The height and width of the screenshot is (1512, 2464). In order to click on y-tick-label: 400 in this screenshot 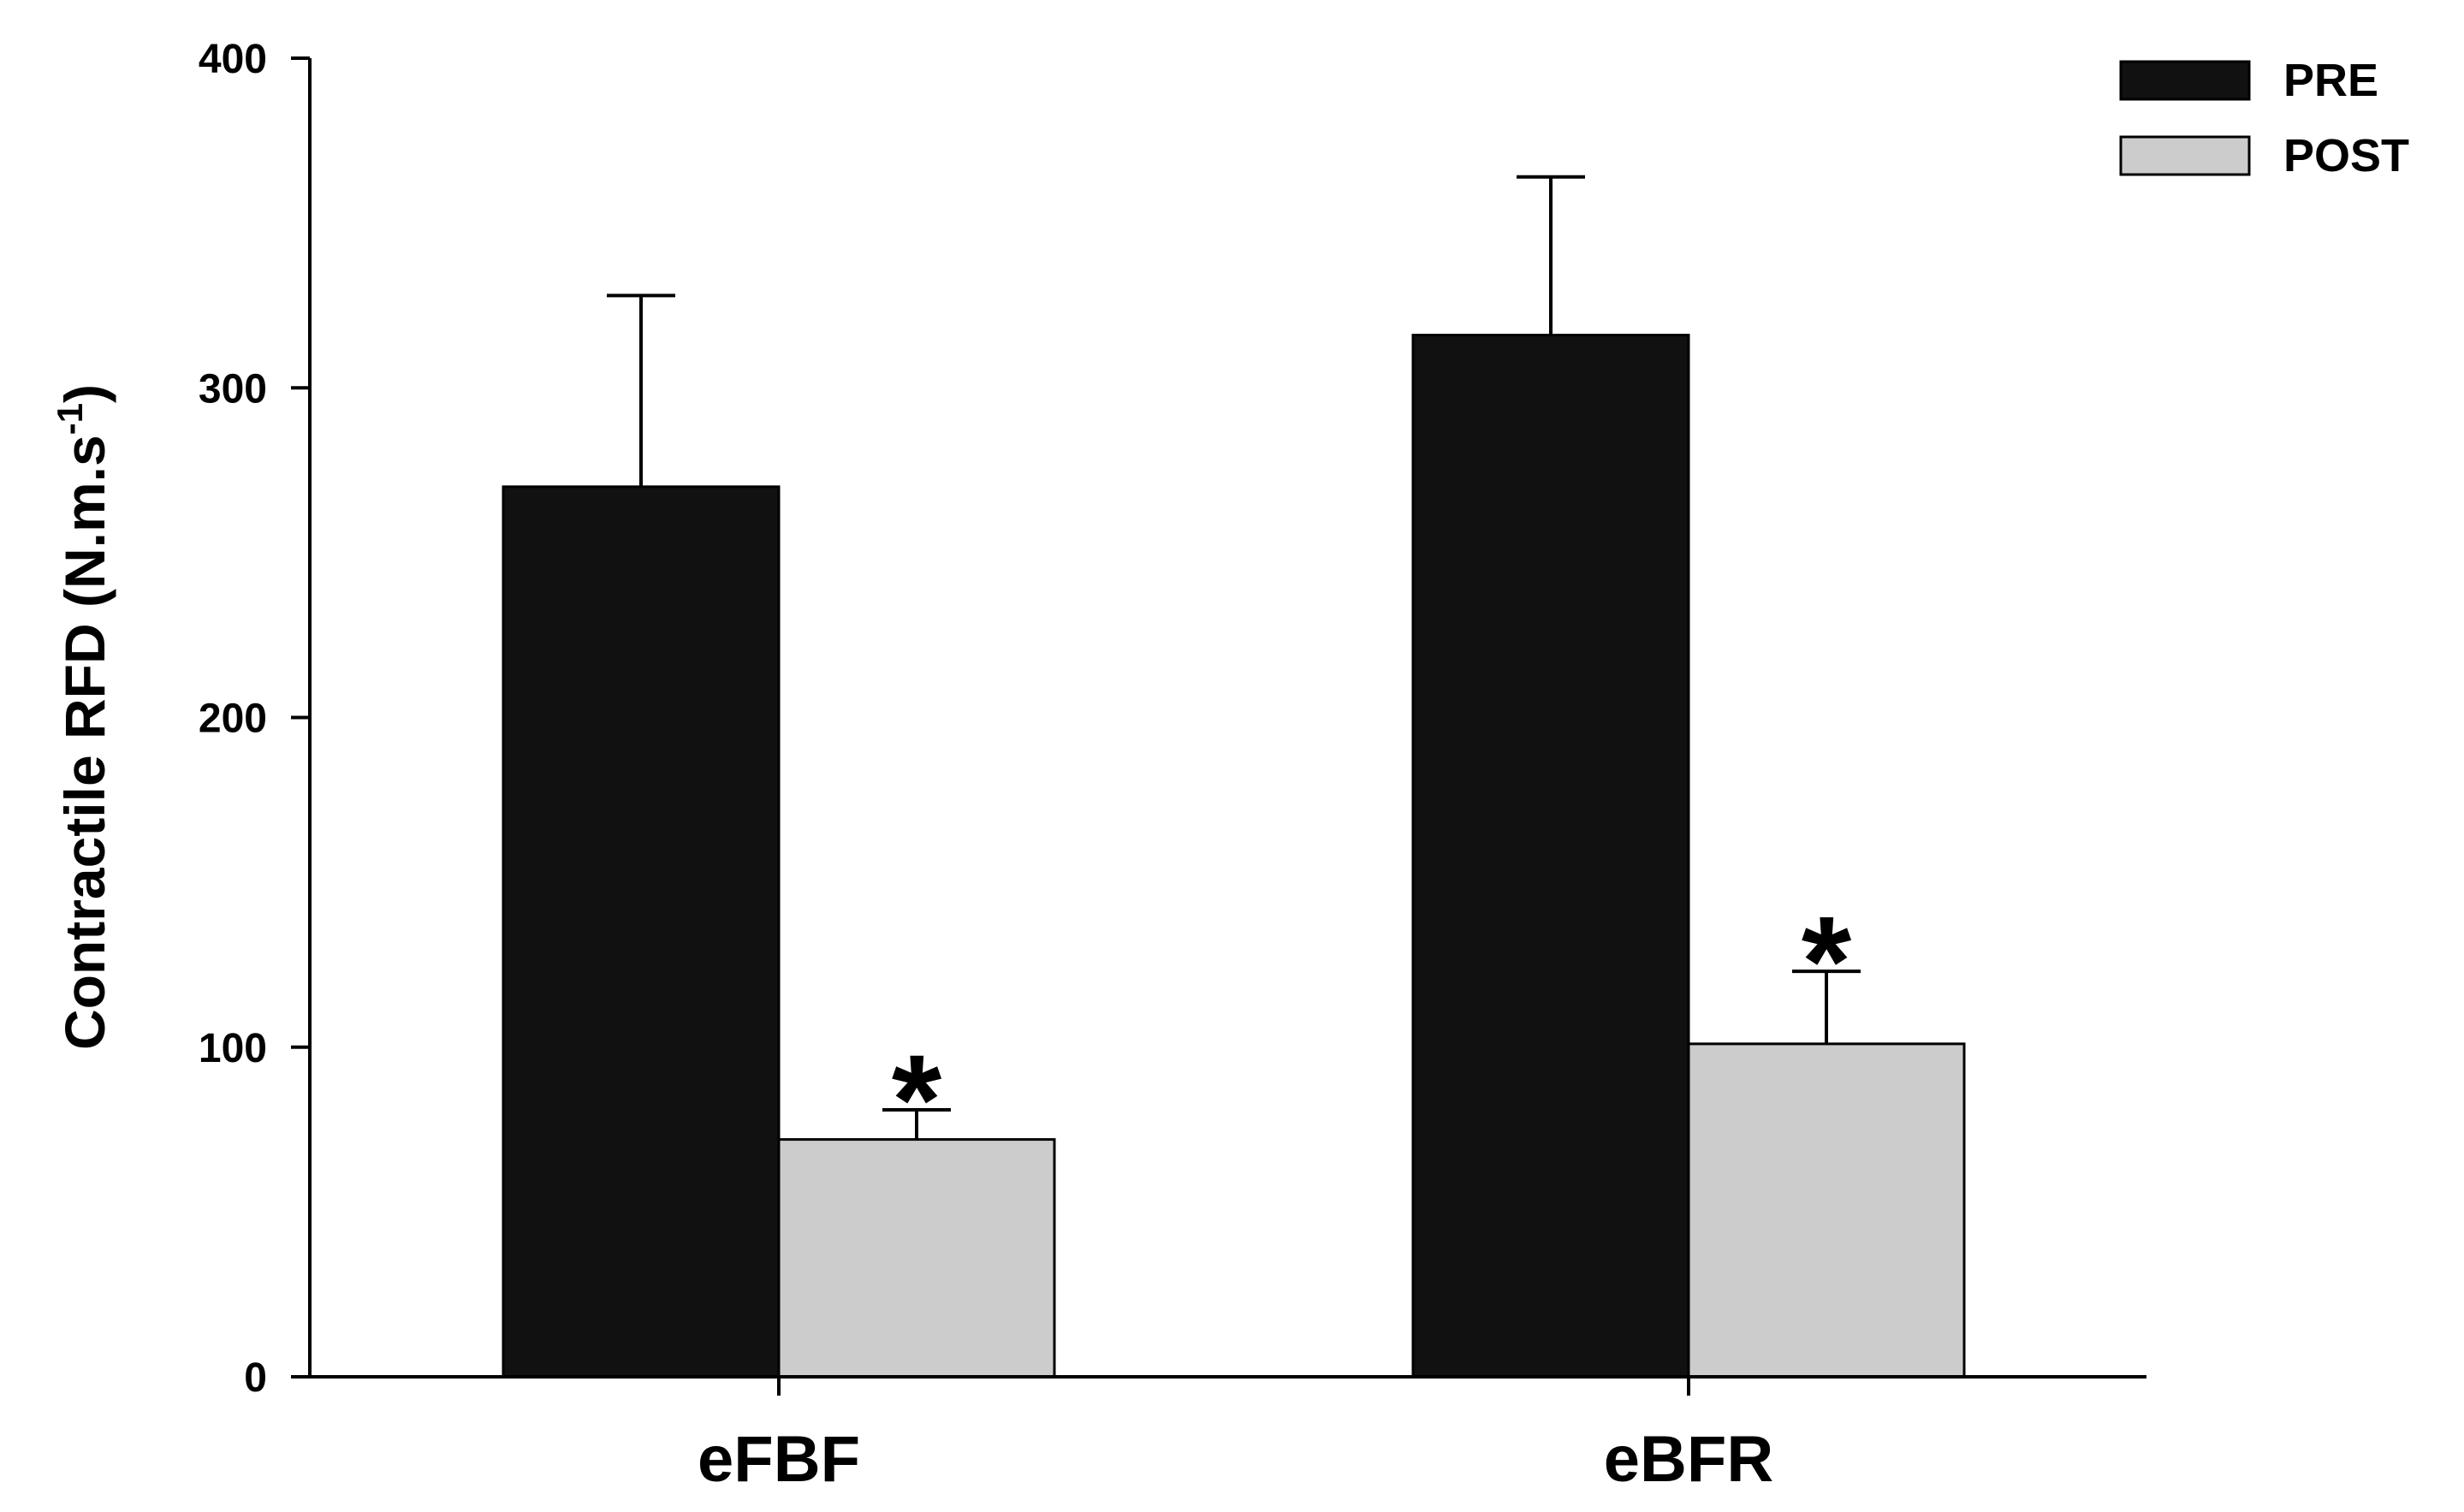, I will do `click(233, 59)`.